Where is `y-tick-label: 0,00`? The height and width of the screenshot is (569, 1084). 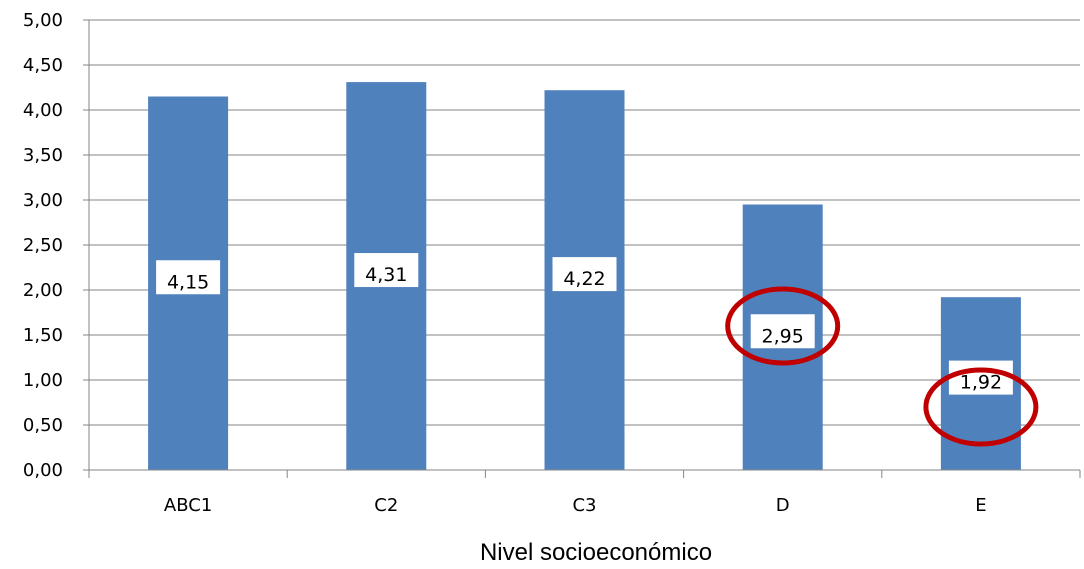 y-tick-label: 0,00 is located at coordinates (43, 470).